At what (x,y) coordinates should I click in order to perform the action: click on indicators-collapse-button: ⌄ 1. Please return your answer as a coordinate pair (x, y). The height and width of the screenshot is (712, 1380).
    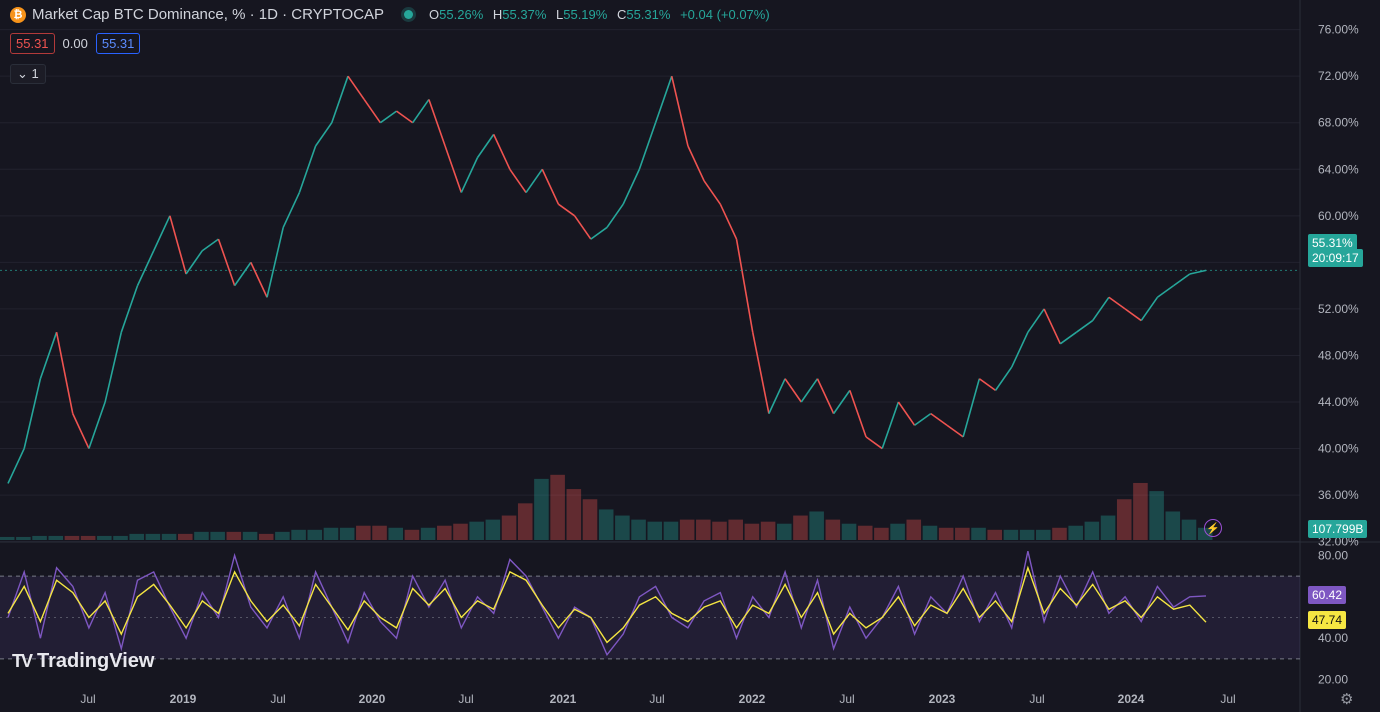
    Looking at the image, I should click on (28, 74).